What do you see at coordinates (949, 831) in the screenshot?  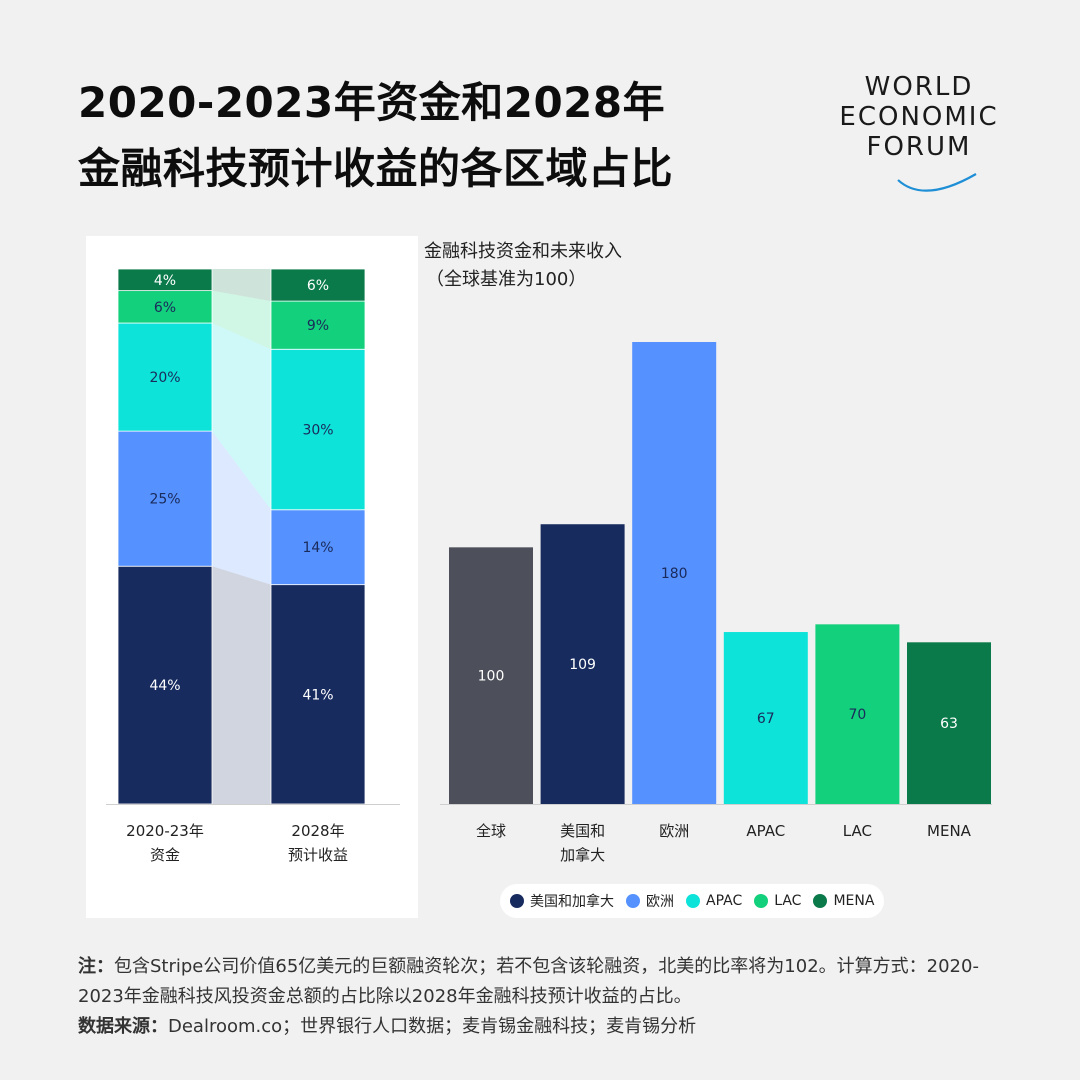 I see `index-category-label: MENA` at bounding box center [949, 831].